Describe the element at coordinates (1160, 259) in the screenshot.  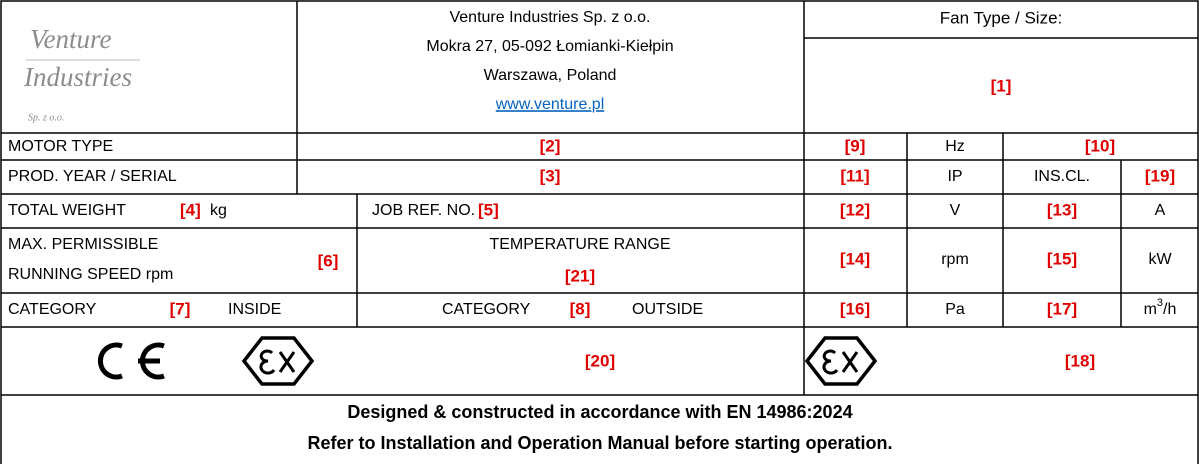
I see `unit: kW` at that location.